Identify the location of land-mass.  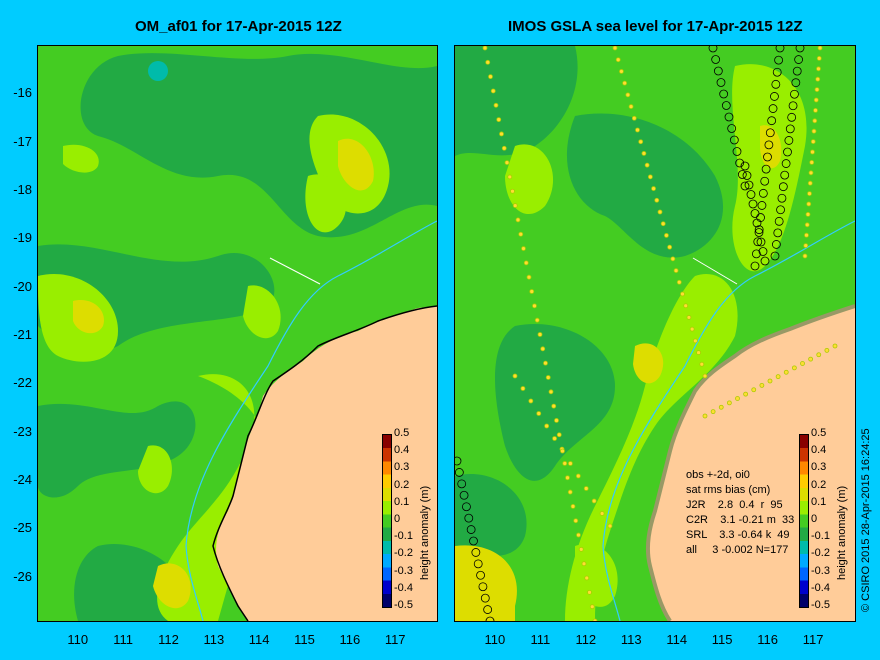
(326, 463).